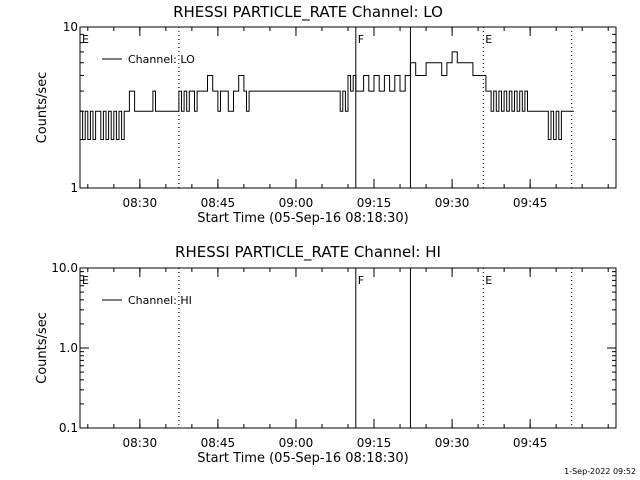 The image size is (640, 480). What do you see at coordinates (600, 471) in the screenshot?
I see `footer-timestamp: 1-Sep-2022 09:52` at bounding box center [600, 471].